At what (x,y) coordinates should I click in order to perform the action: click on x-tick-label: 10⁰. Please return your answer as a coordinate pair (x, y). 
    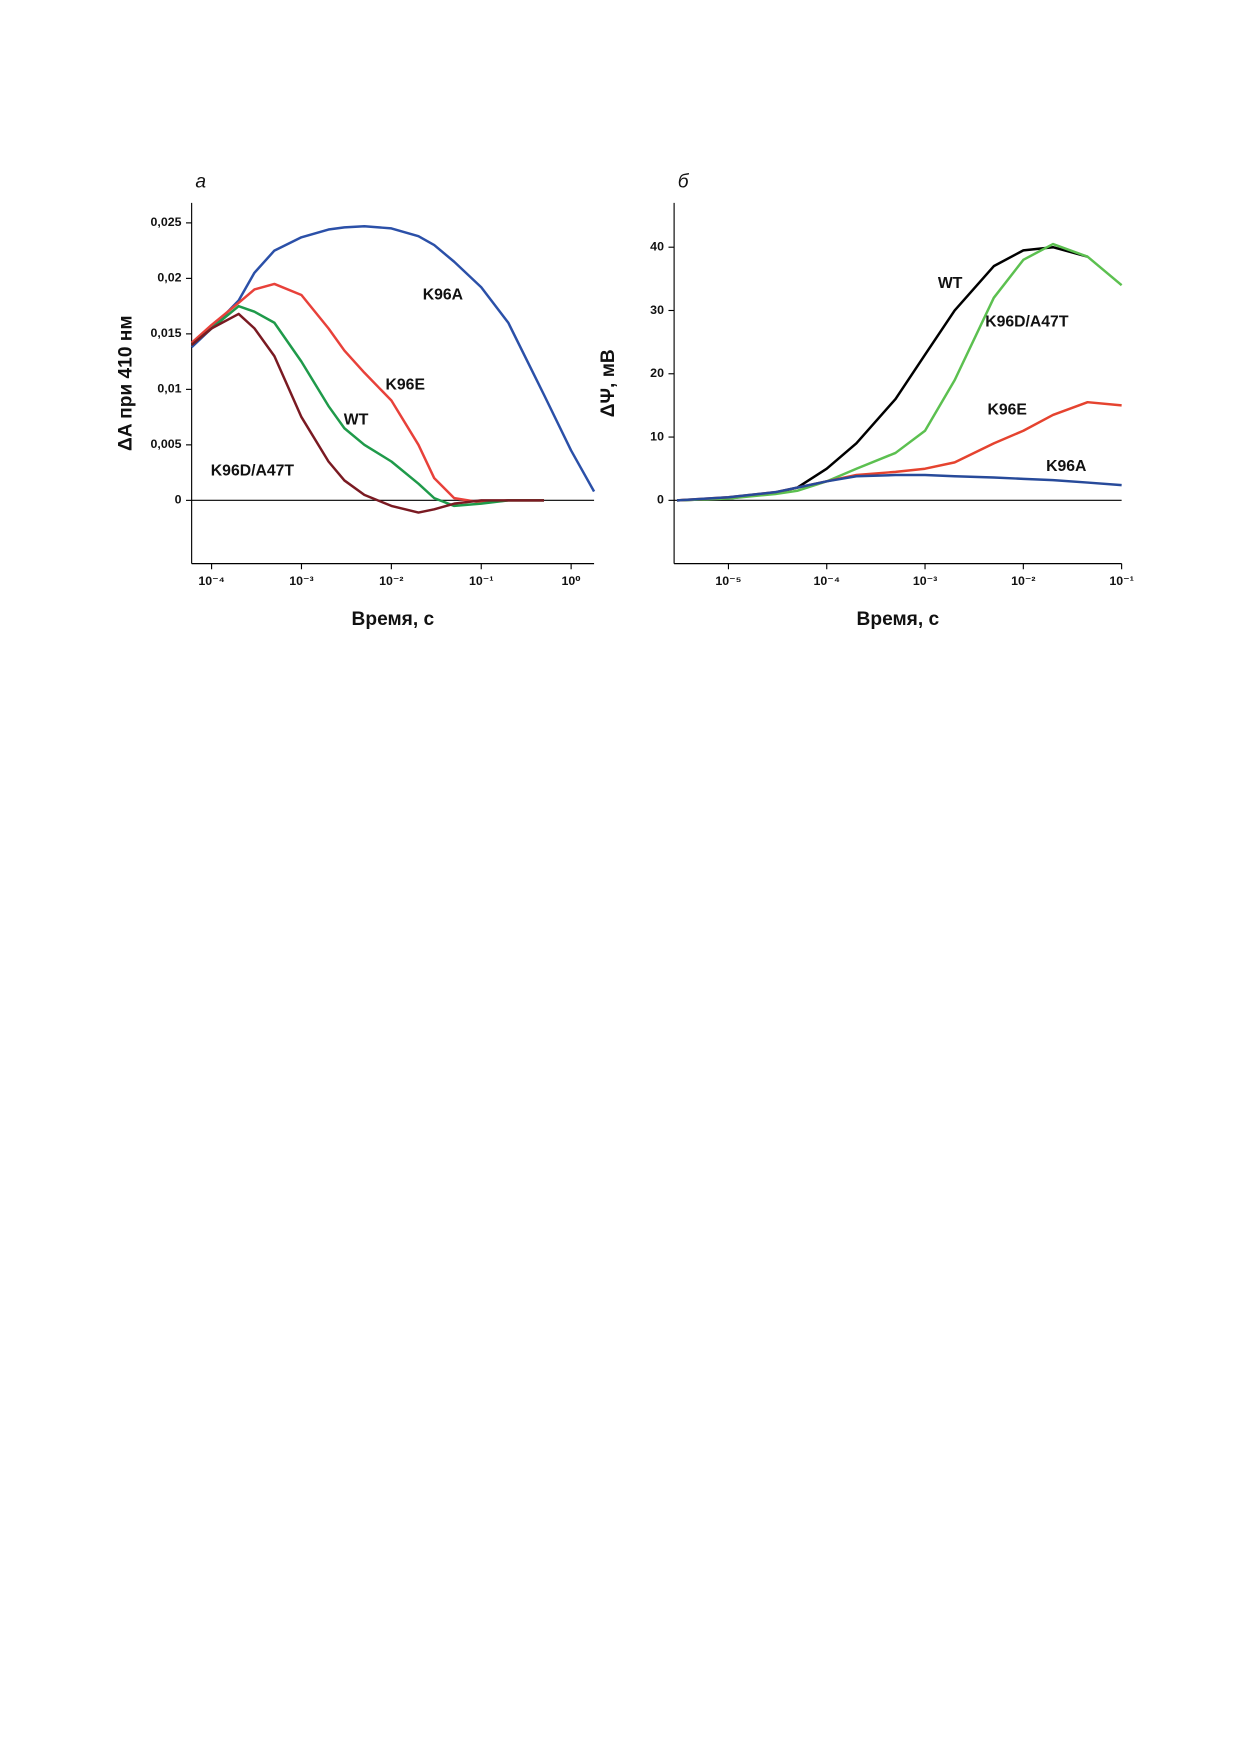
    Looking at the image, I should click on (571, 581).